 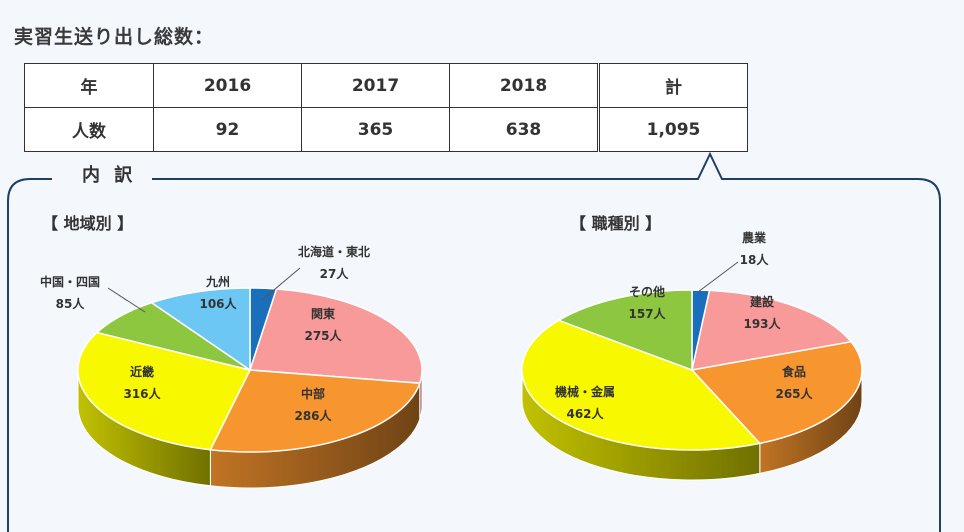 I want to click on slice-label: 中国・四国, so click(x=70, y=281).